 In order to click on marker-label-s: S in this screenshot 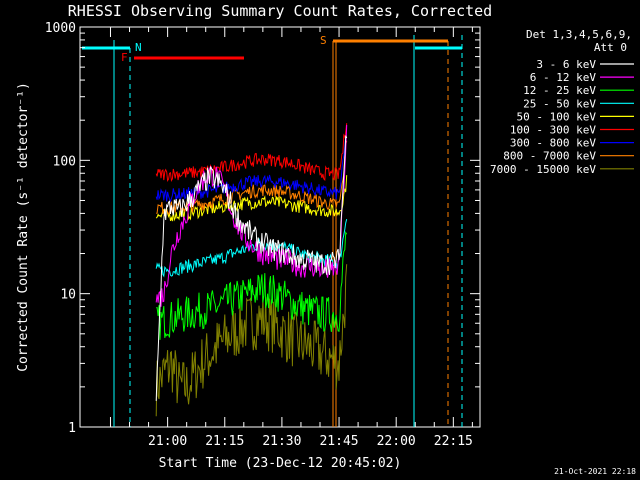, I will do `click(323, 40)`.